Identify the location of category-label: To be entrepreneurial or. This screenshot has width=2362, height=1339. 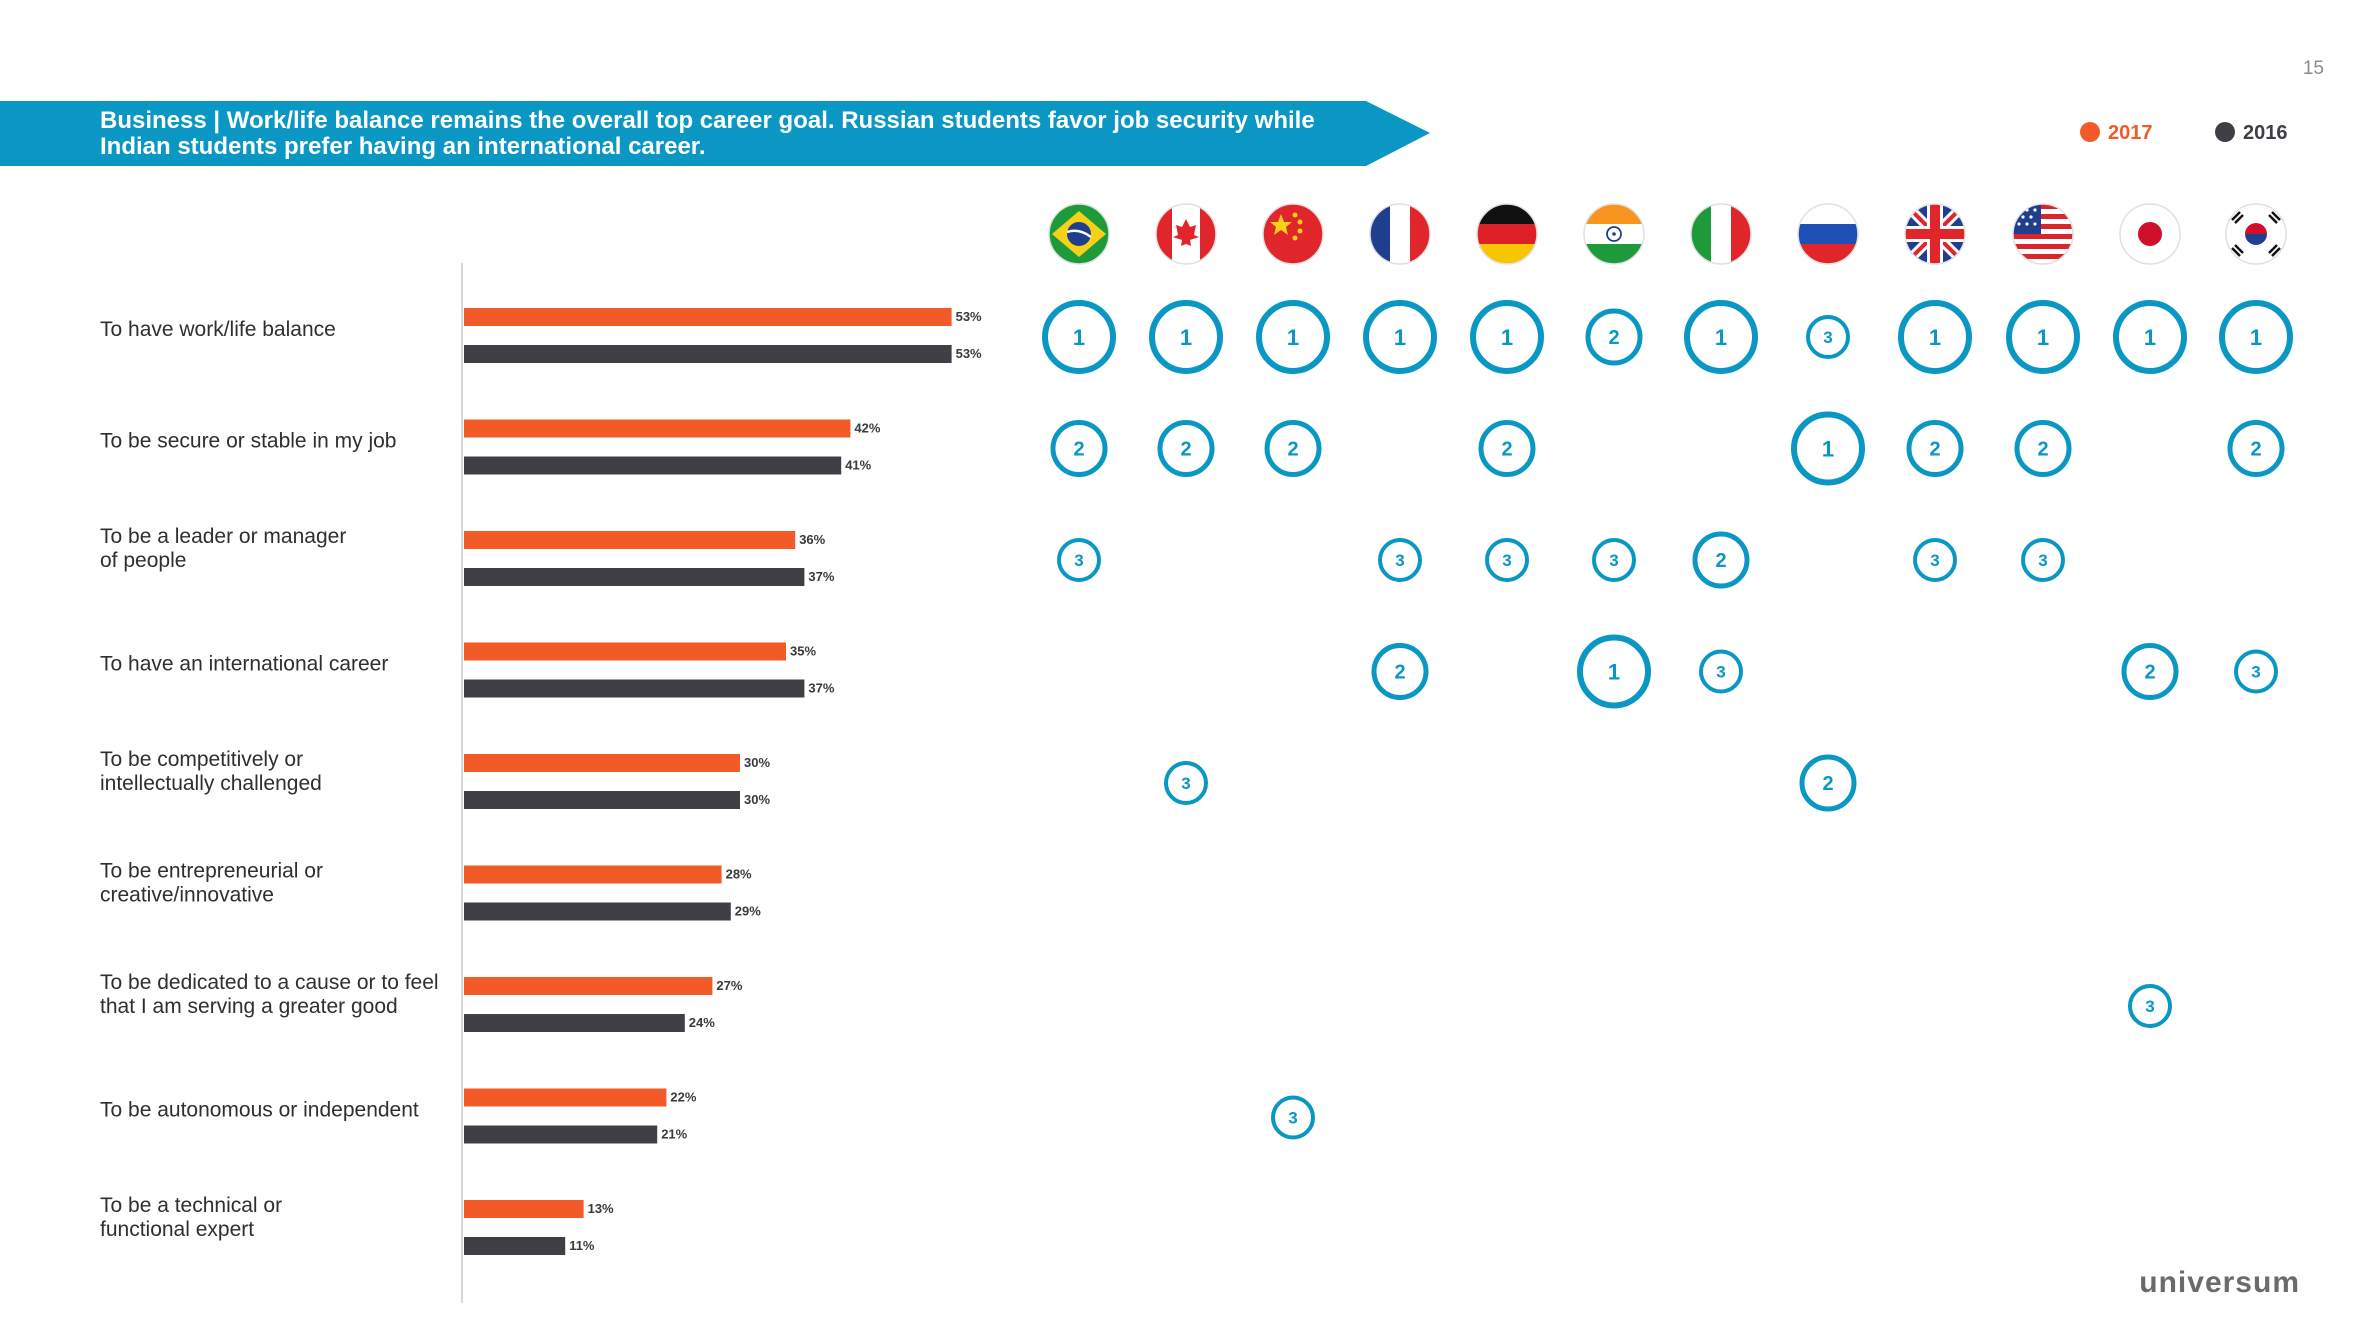
(211, 871).